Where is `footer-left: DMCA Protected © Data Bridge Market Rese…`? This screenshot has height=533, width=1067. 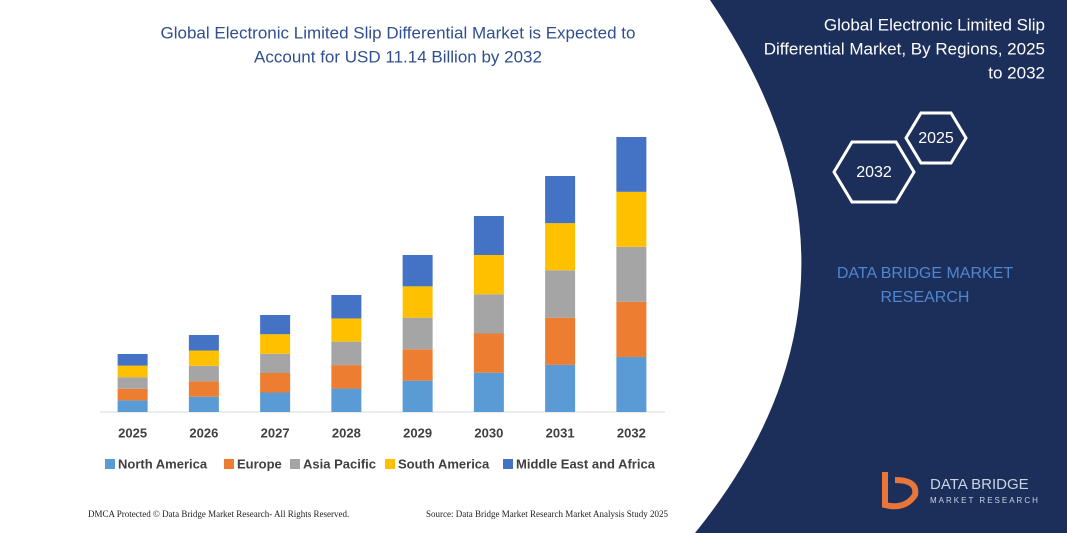 footer-left: DMCA Protected © Data Bridge Market Rese… is located at coordinates (218, 514).